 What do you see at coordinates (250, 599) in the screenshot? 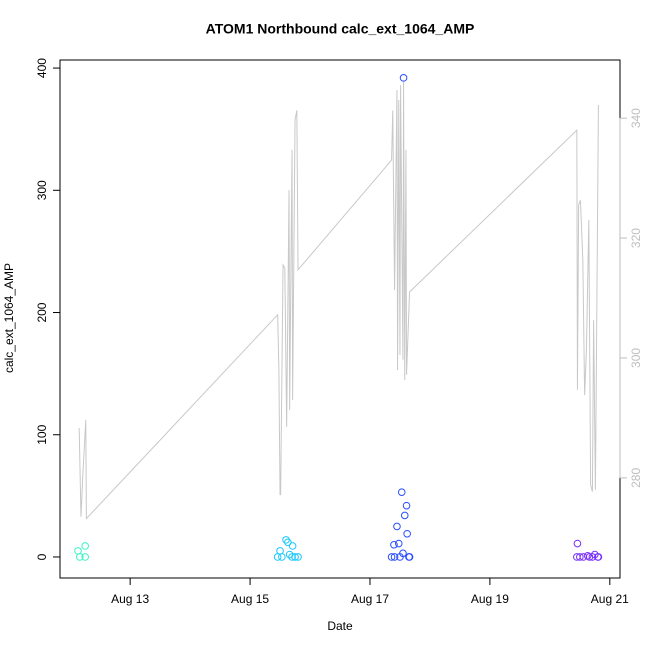
I see `x-tick-label: Aug 15` at bounding box center [250, 599].